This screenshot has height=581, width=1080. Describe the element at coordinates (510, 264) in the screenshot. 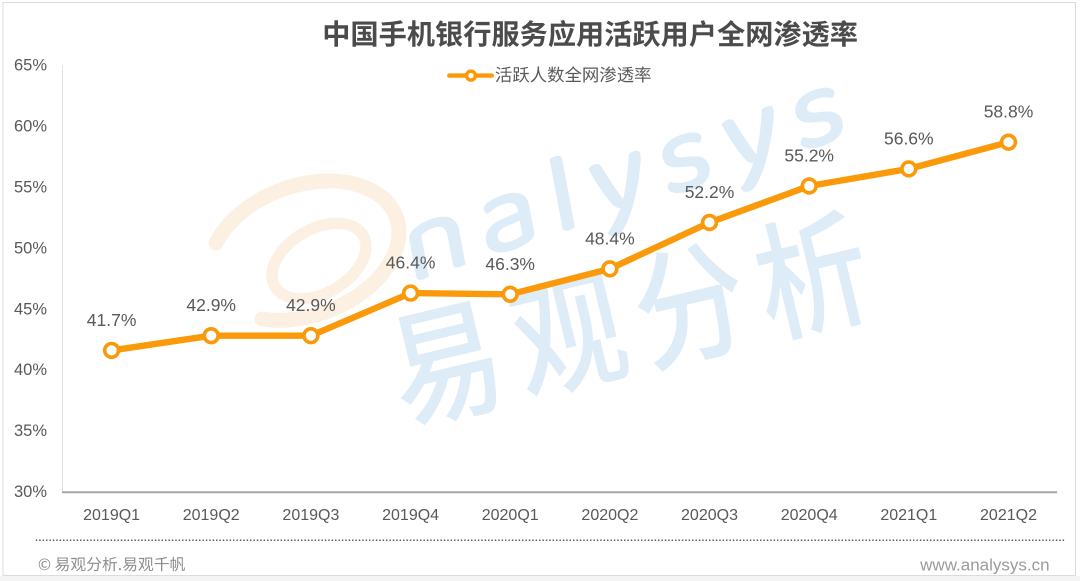

I see `svg-text: 46.3%` at that location.